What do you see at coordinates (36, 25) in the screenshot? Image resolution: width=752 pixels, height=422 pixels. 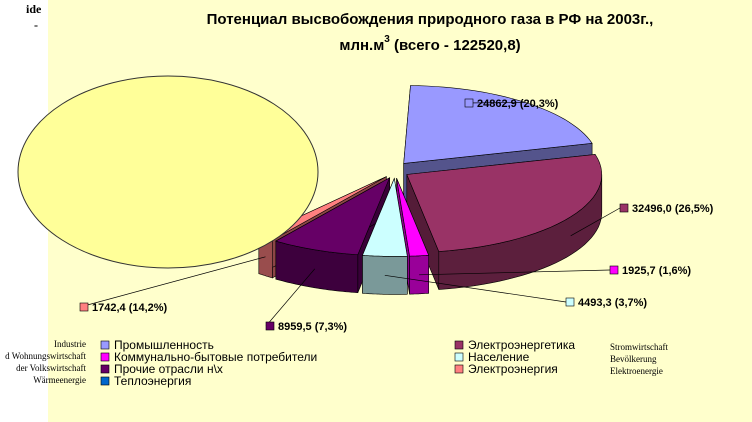 I see `side-text: -` at bounding box center [36, 25].